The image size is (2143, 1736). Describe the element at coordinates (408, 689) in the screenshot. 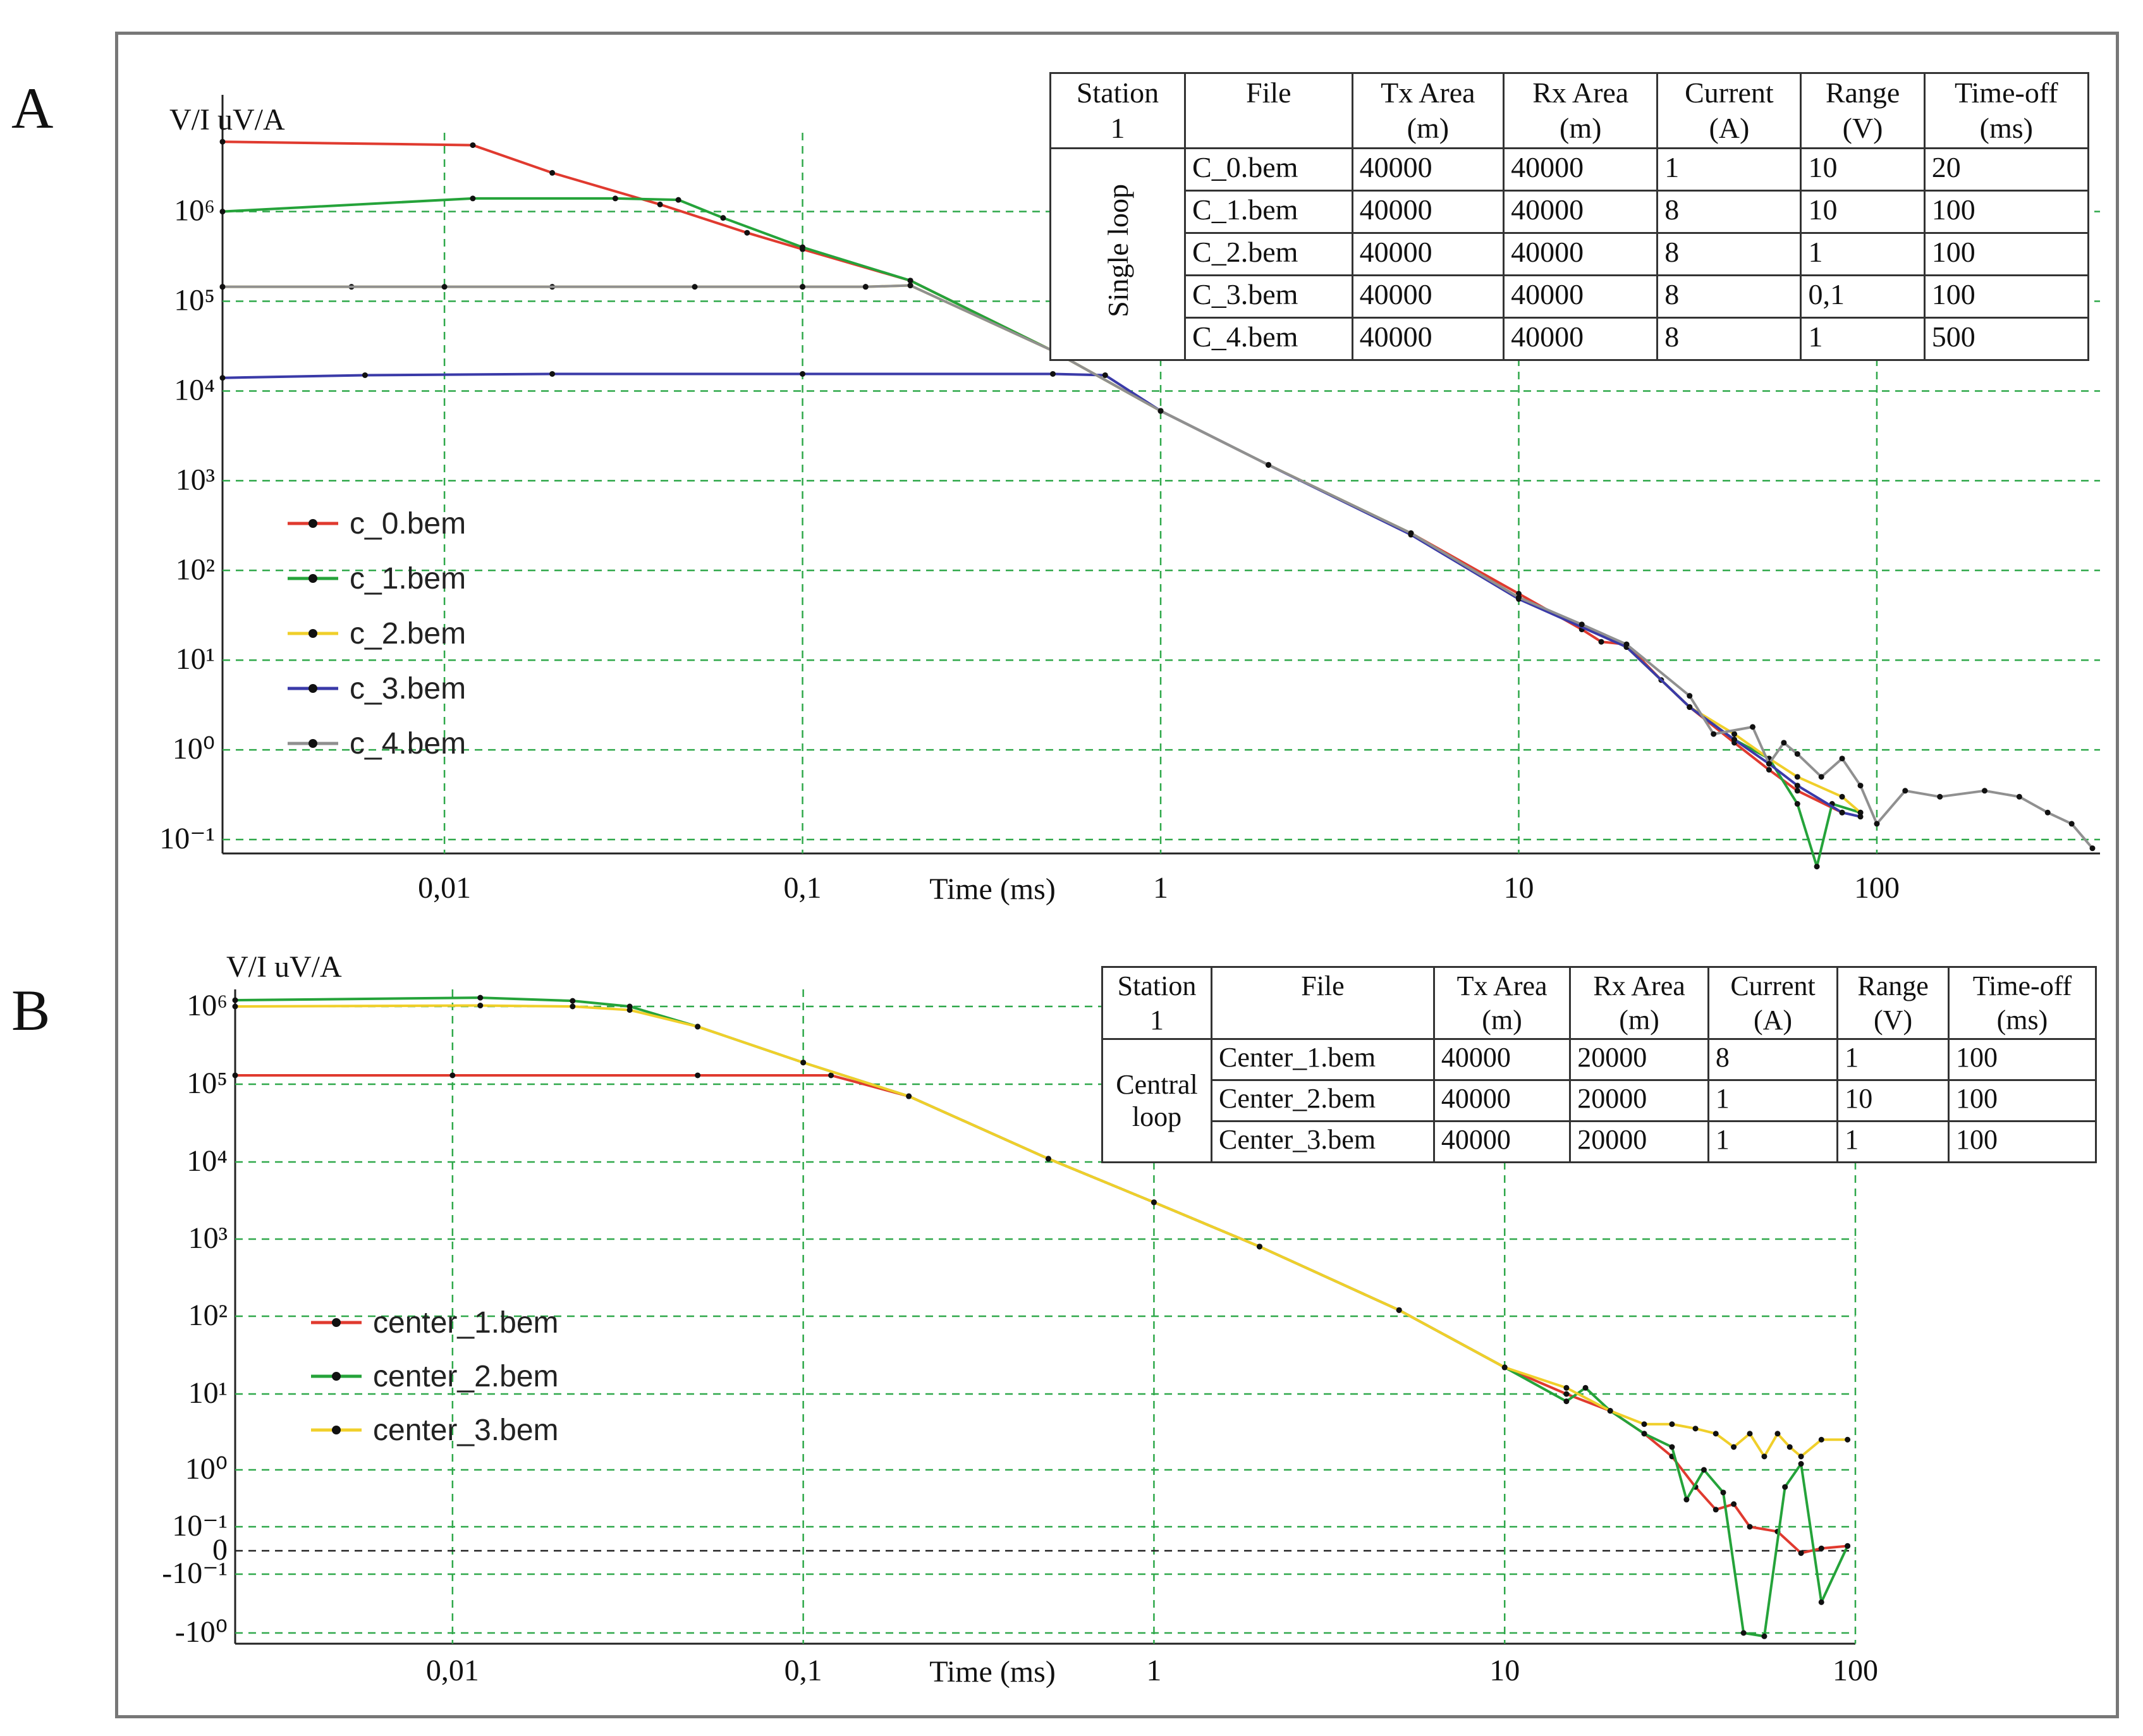

I see `legend-label: c_3.bem` at that location.